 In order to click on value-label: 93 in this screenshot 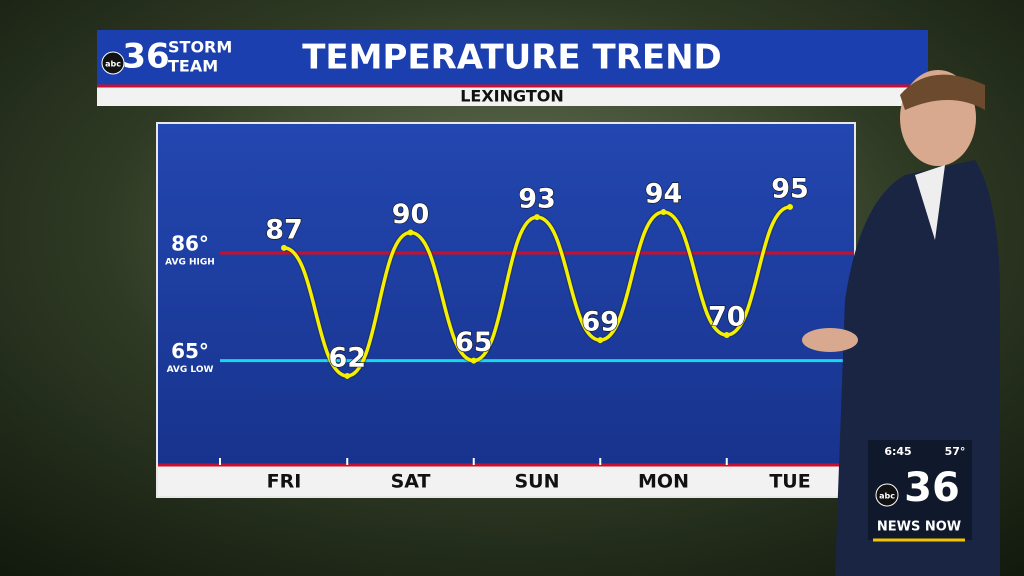, I will do `click(537, 199)`.